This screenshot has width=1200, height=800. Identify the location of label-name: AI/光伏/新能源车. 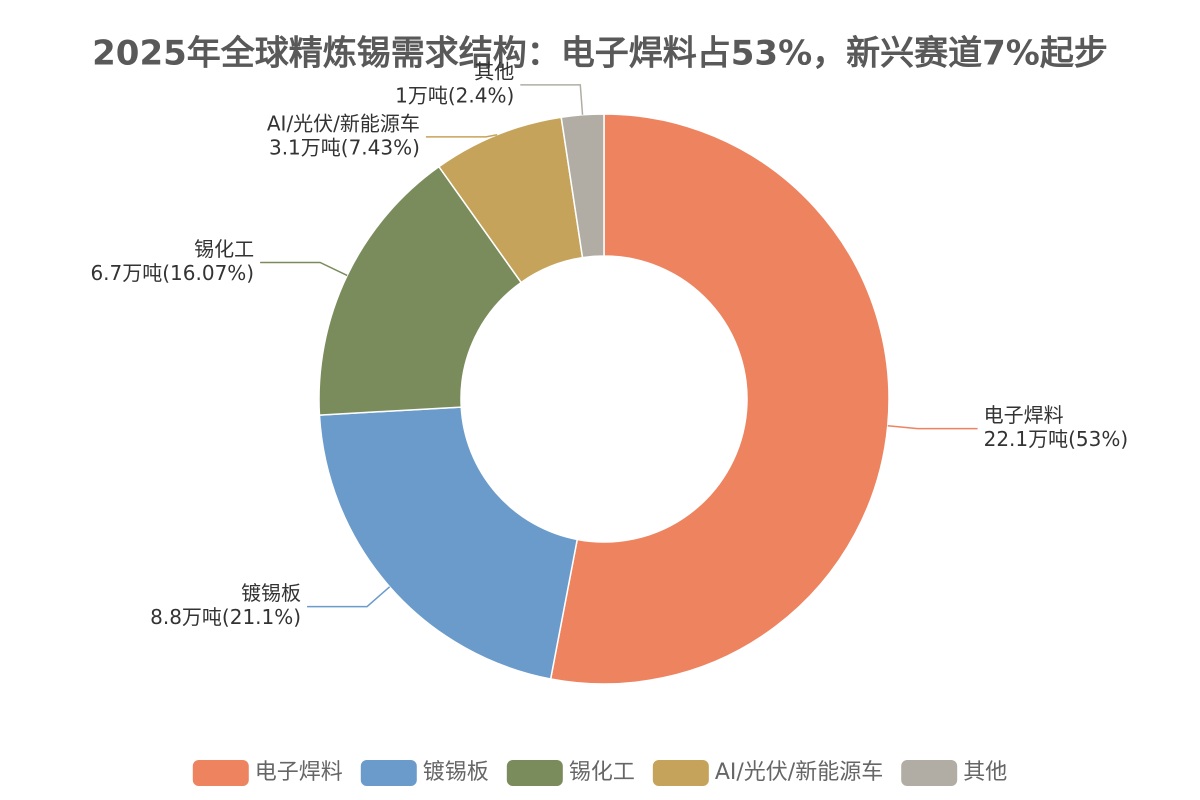
(343, 123).